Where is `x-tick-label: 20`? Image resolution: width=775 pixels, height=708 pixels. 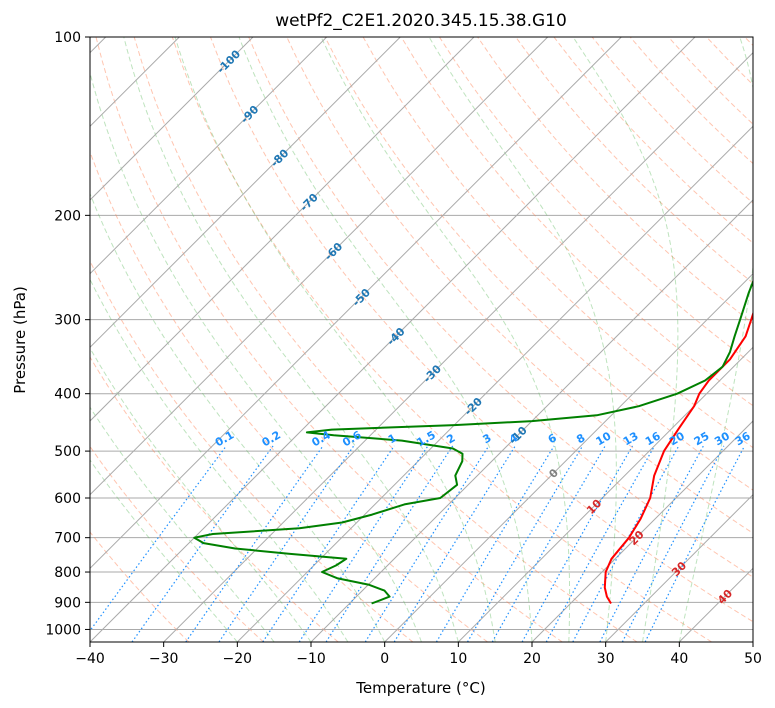
x-tick-label: 20 is located at coordinates (532, 659).